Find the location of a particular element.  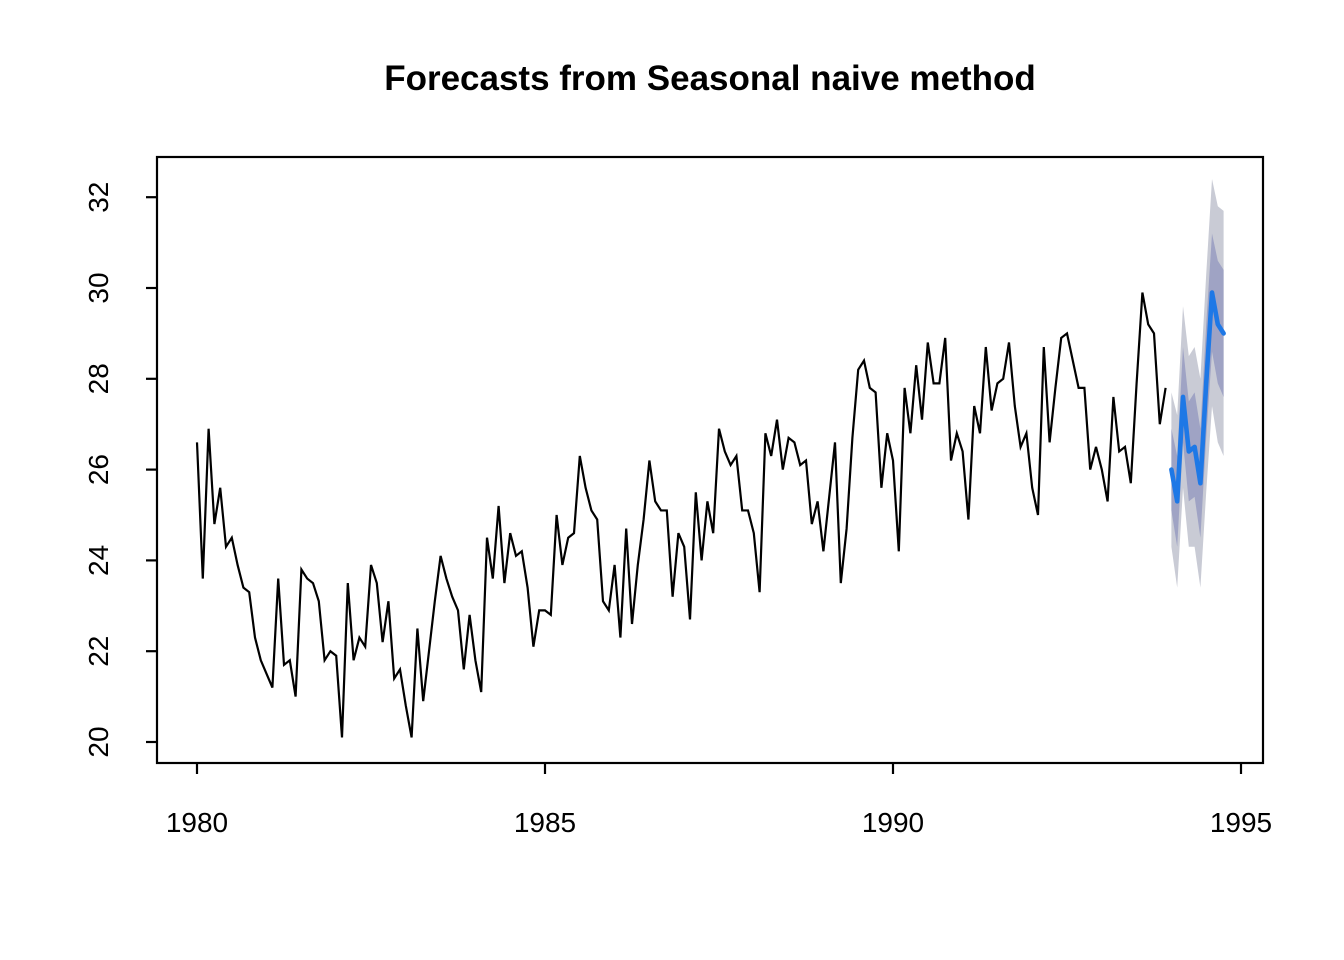

prediction-interval-bands is located at coordinates (1197, 383).